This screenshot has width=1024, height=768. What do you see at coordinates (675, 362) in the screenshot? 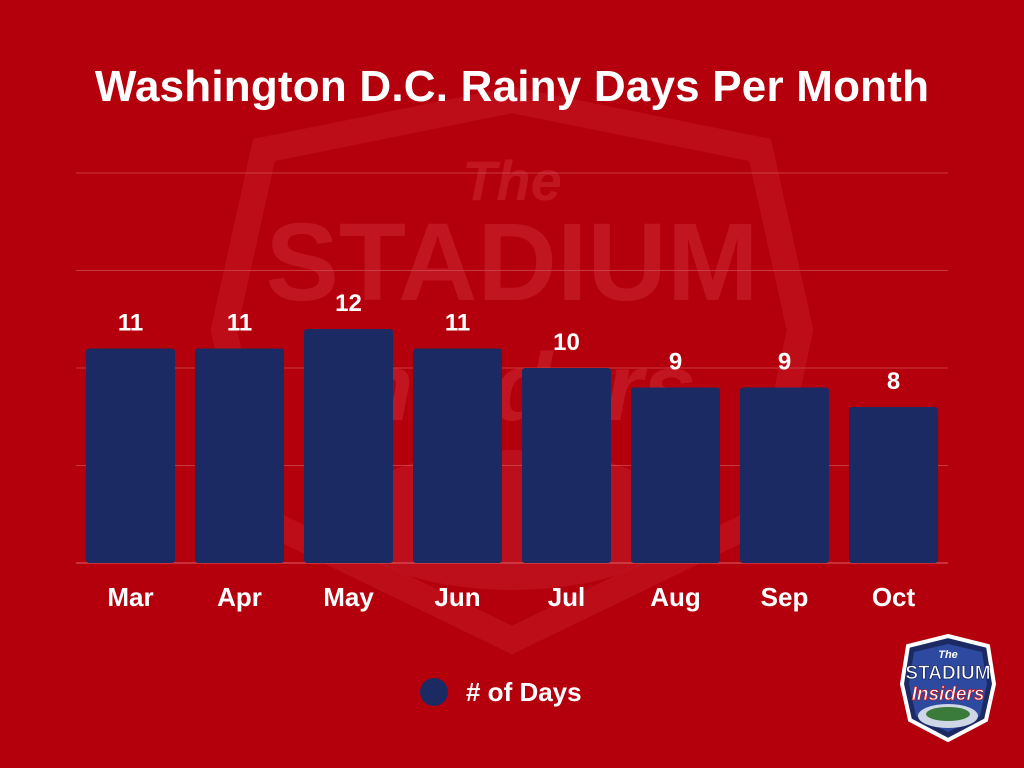
I see `data-label-aug: 9` at bounding box center [675, 362].